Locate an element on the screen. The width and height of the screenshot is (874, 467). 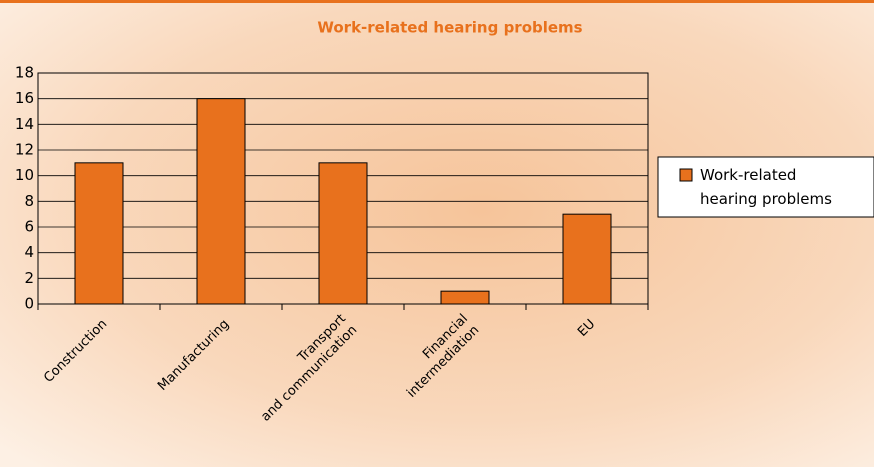
legend-label: Work-related hearing problems is located at coordinates (766, 187).